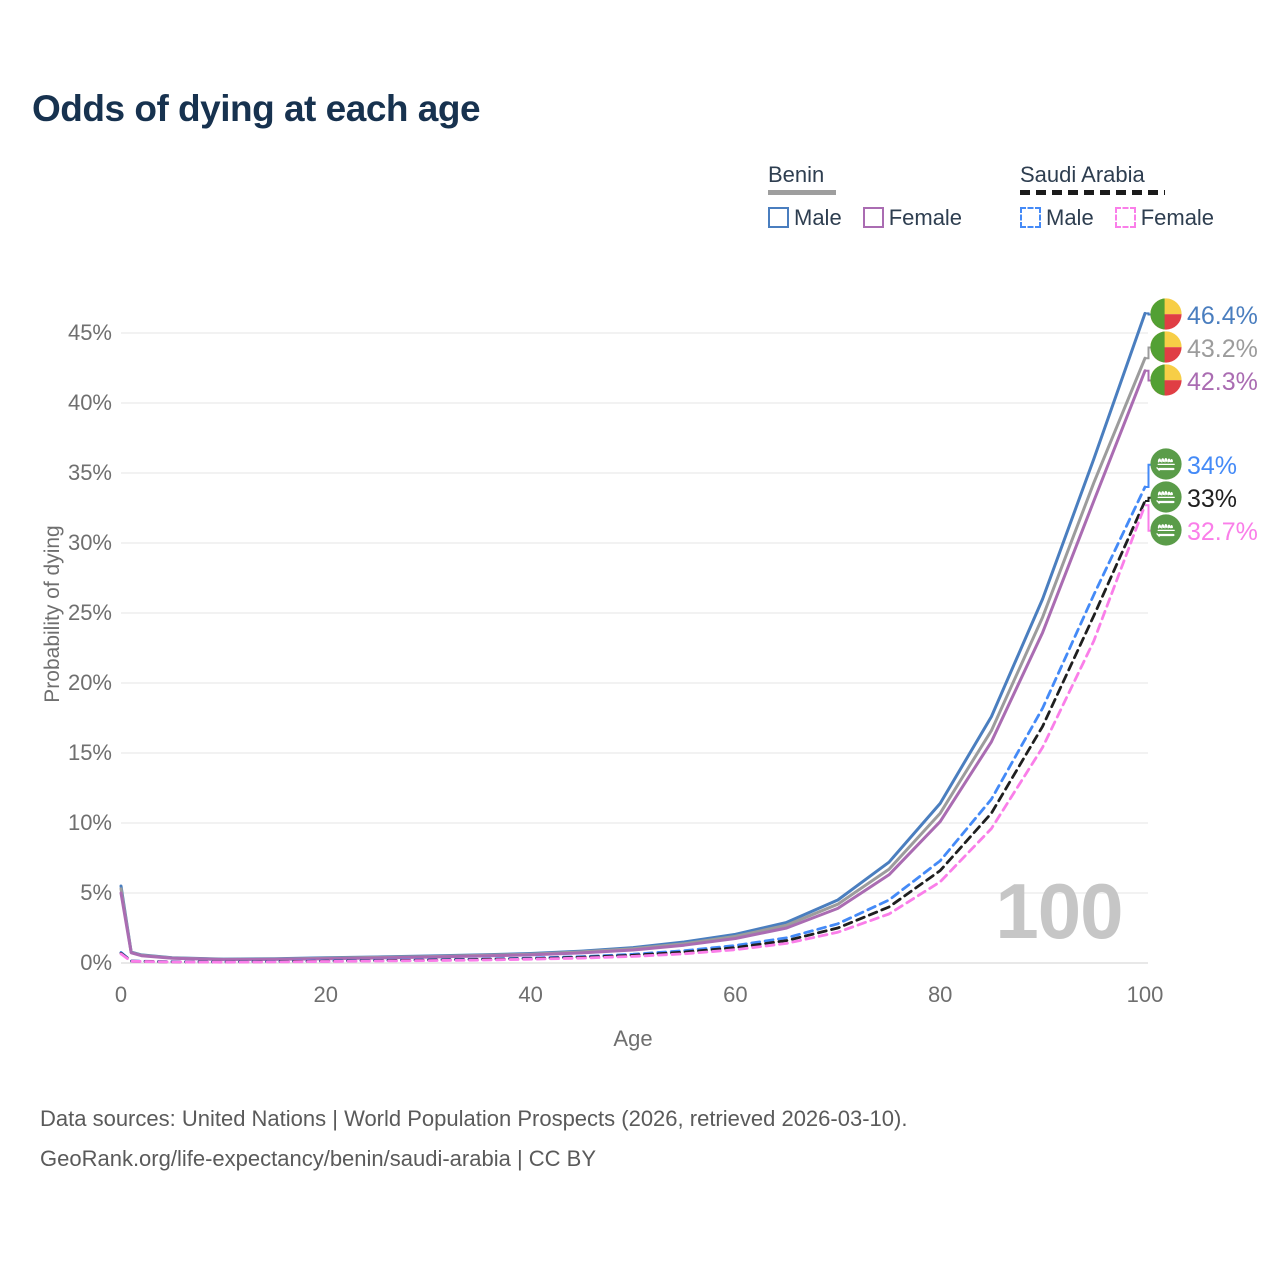  What do you see at coordinates (1030, 218) in the screenshot?
I see `saudi-male-swatch-icon` at bounding box center [1030, 218].